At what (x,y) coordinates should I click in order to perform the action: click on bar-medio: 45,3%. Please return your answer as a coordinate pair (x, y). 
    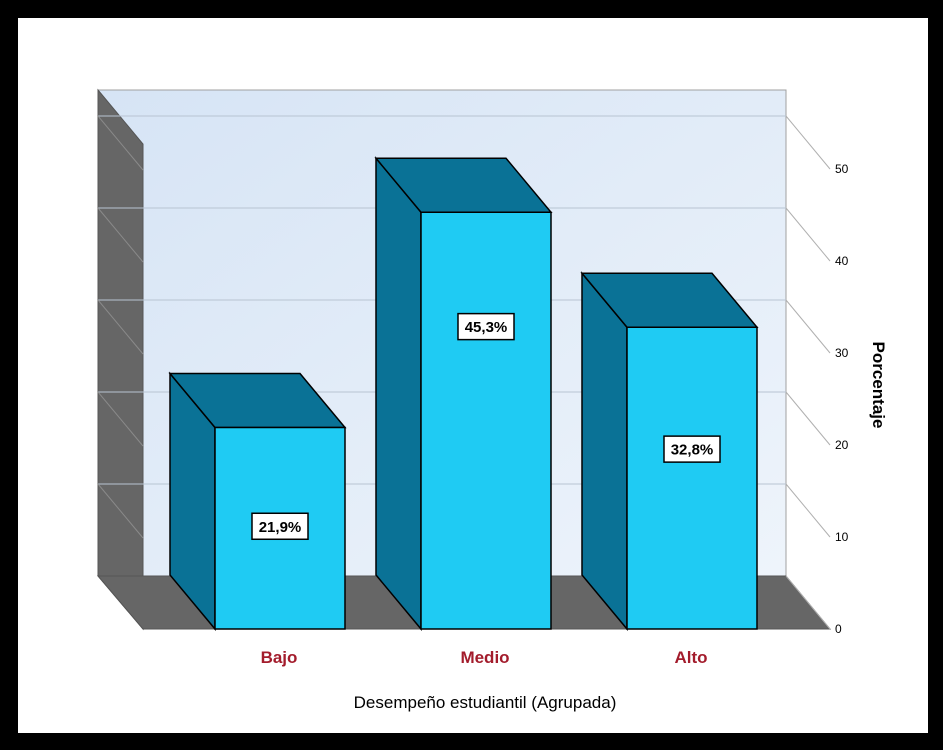
    Looking at the image, I should click on (463, 394).